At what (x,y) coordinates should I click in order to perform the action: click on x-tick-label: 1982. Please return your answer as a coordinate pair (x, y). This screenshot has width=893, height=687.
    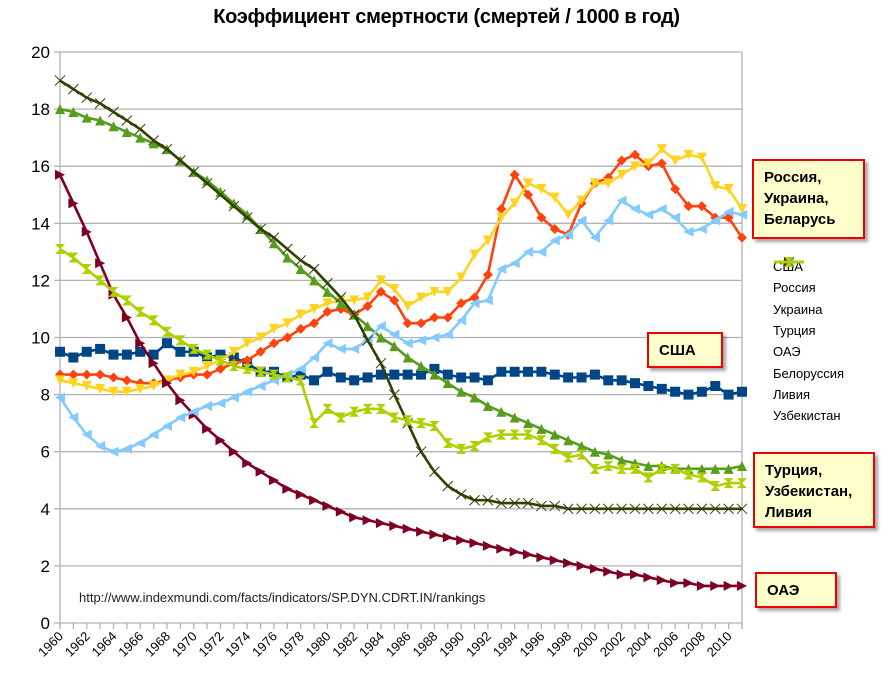
    Looking at the image, I should click on (344, 644).